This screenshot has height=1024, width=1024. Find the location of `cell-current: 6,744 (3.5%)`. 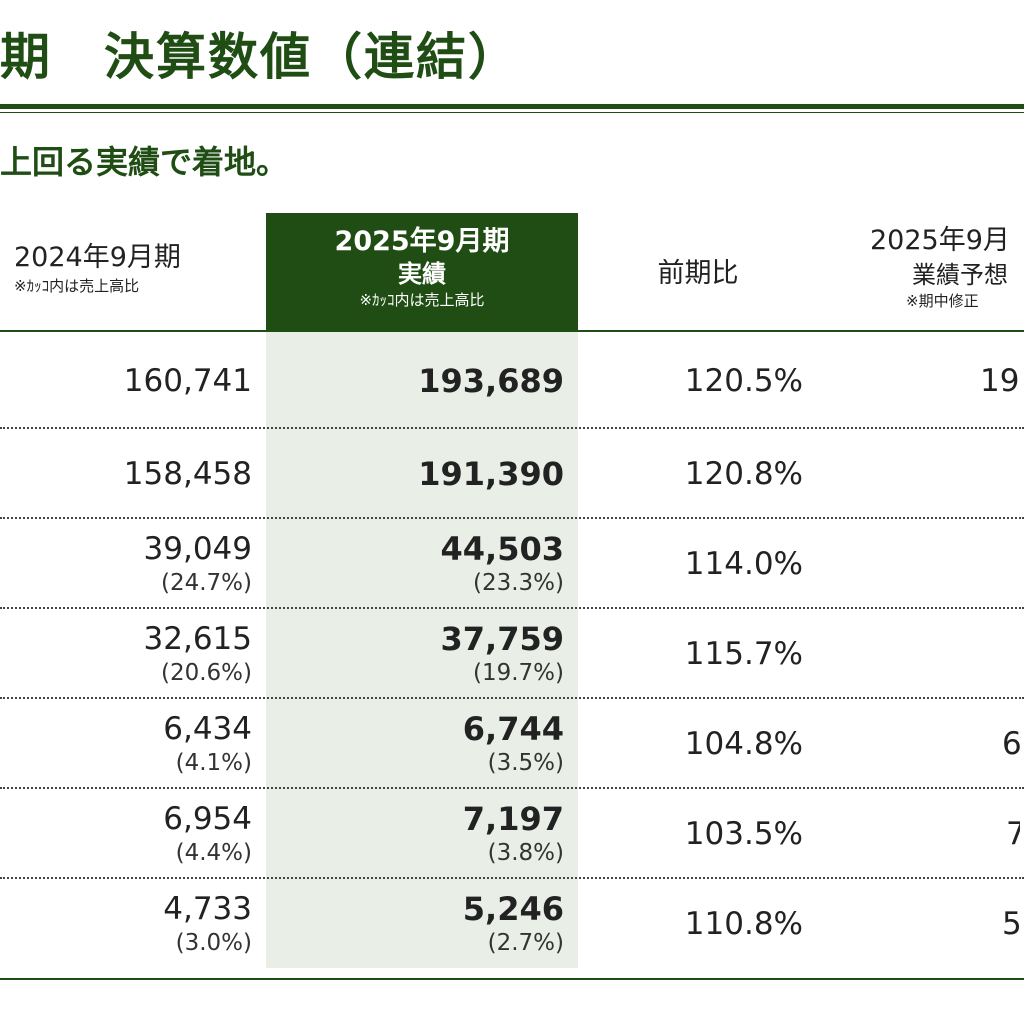

cell-current: 6,744 (3.5%) is located at coordinates (415, 744).